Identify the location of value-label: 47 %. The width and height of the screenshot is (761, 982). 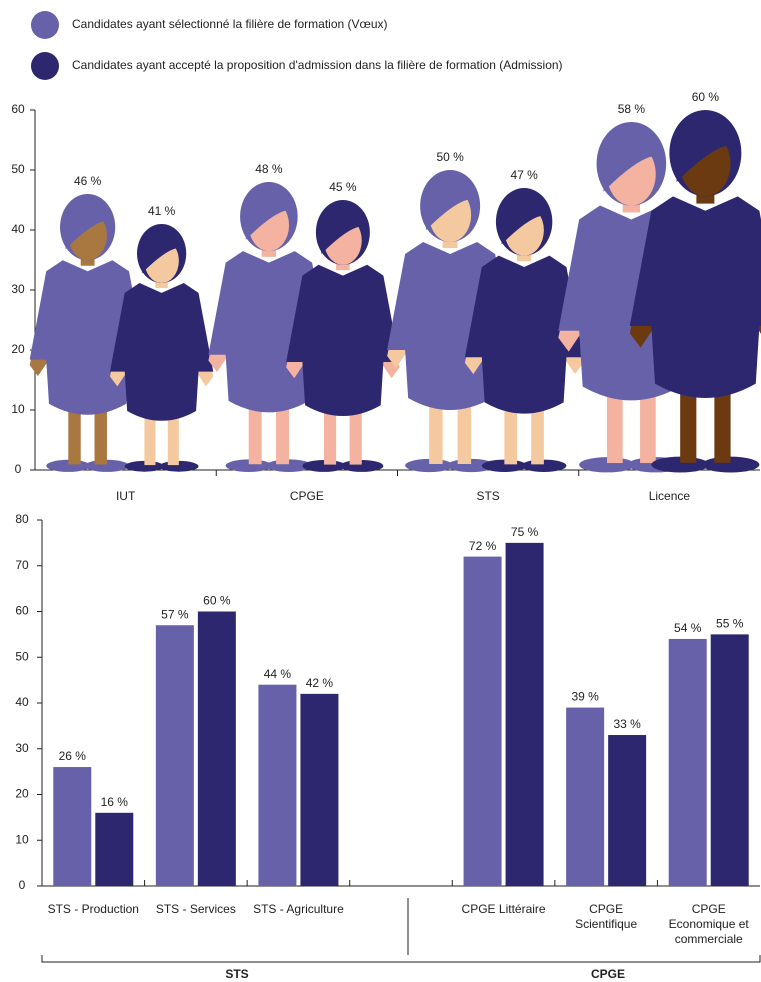
(524, 175).